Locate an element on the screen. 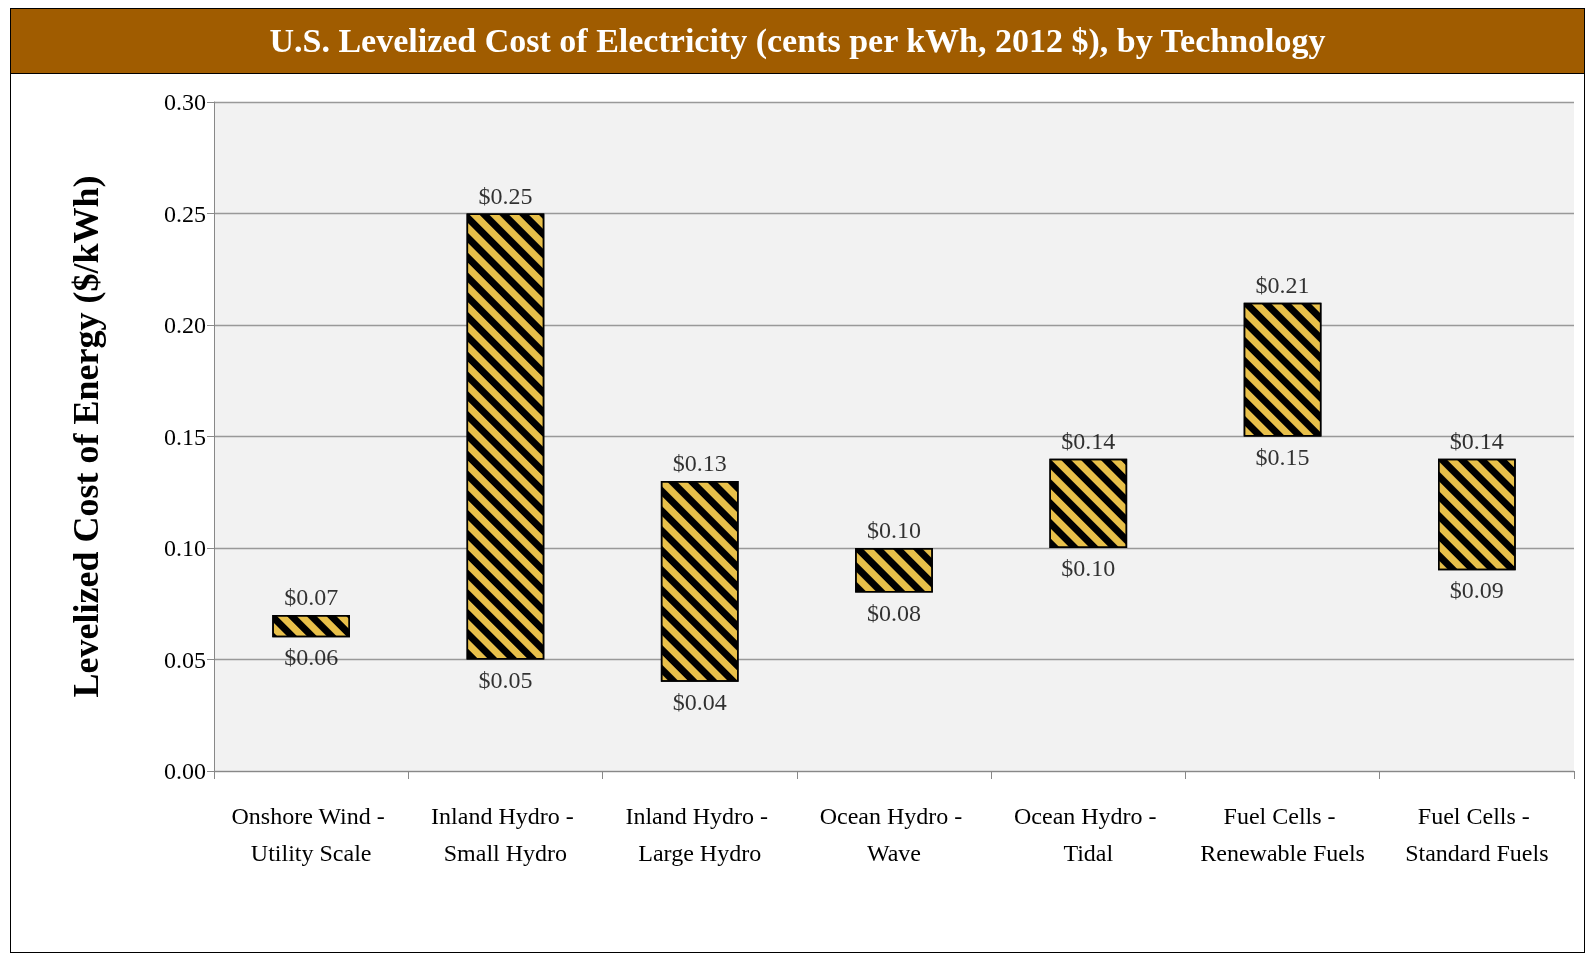  y-tick-label: 0.10 is located at coordinates (185, 548).